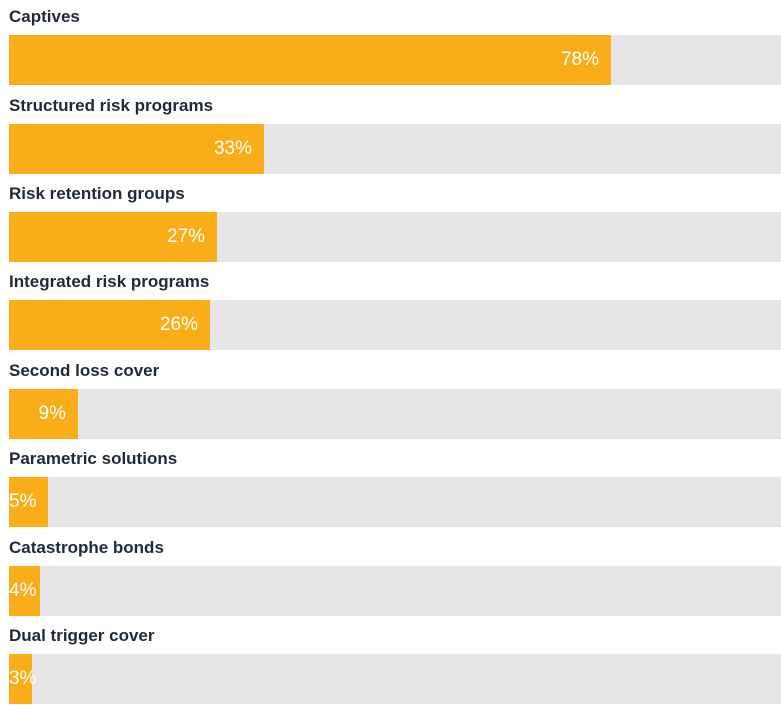 Image resolution: width=781 pixels, height=705 pixels. I want to click on bar-track: 27%, so click(395, 237).